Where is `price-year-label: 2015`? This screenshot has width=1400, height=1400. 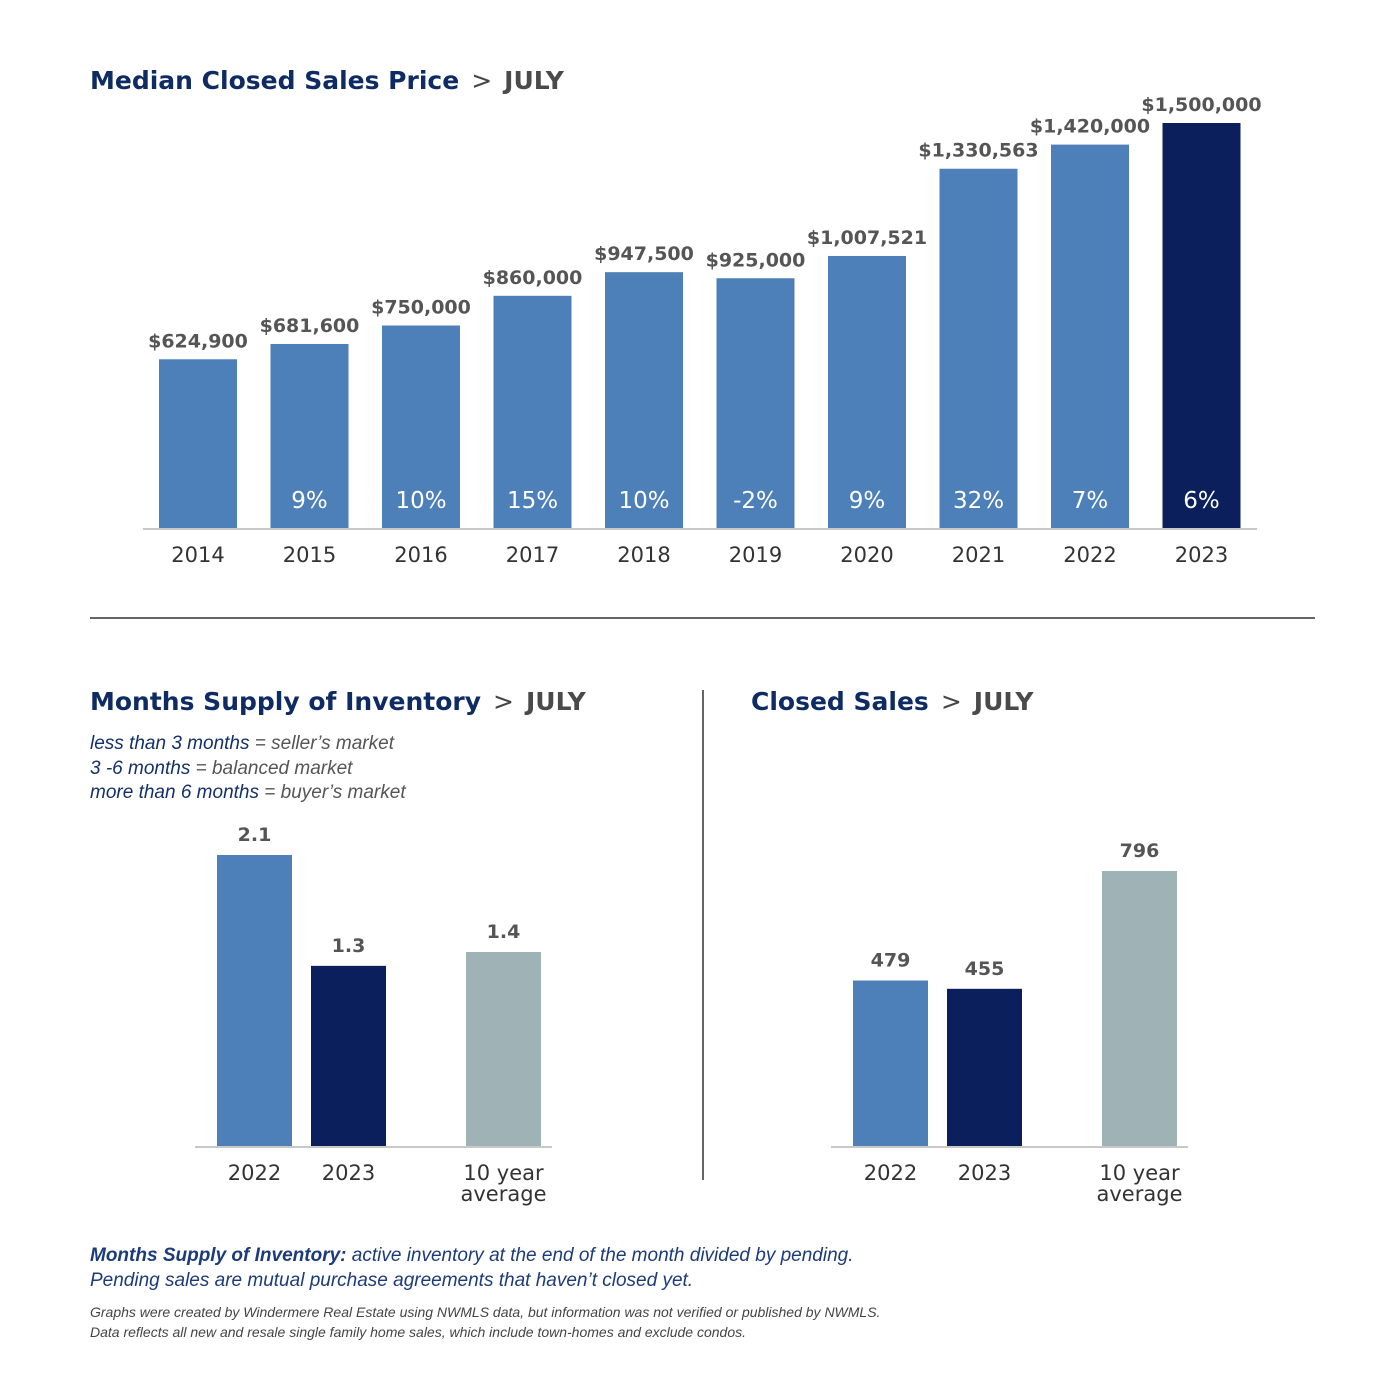
price-year-label: 2015 is located at coordinates (309, 555).